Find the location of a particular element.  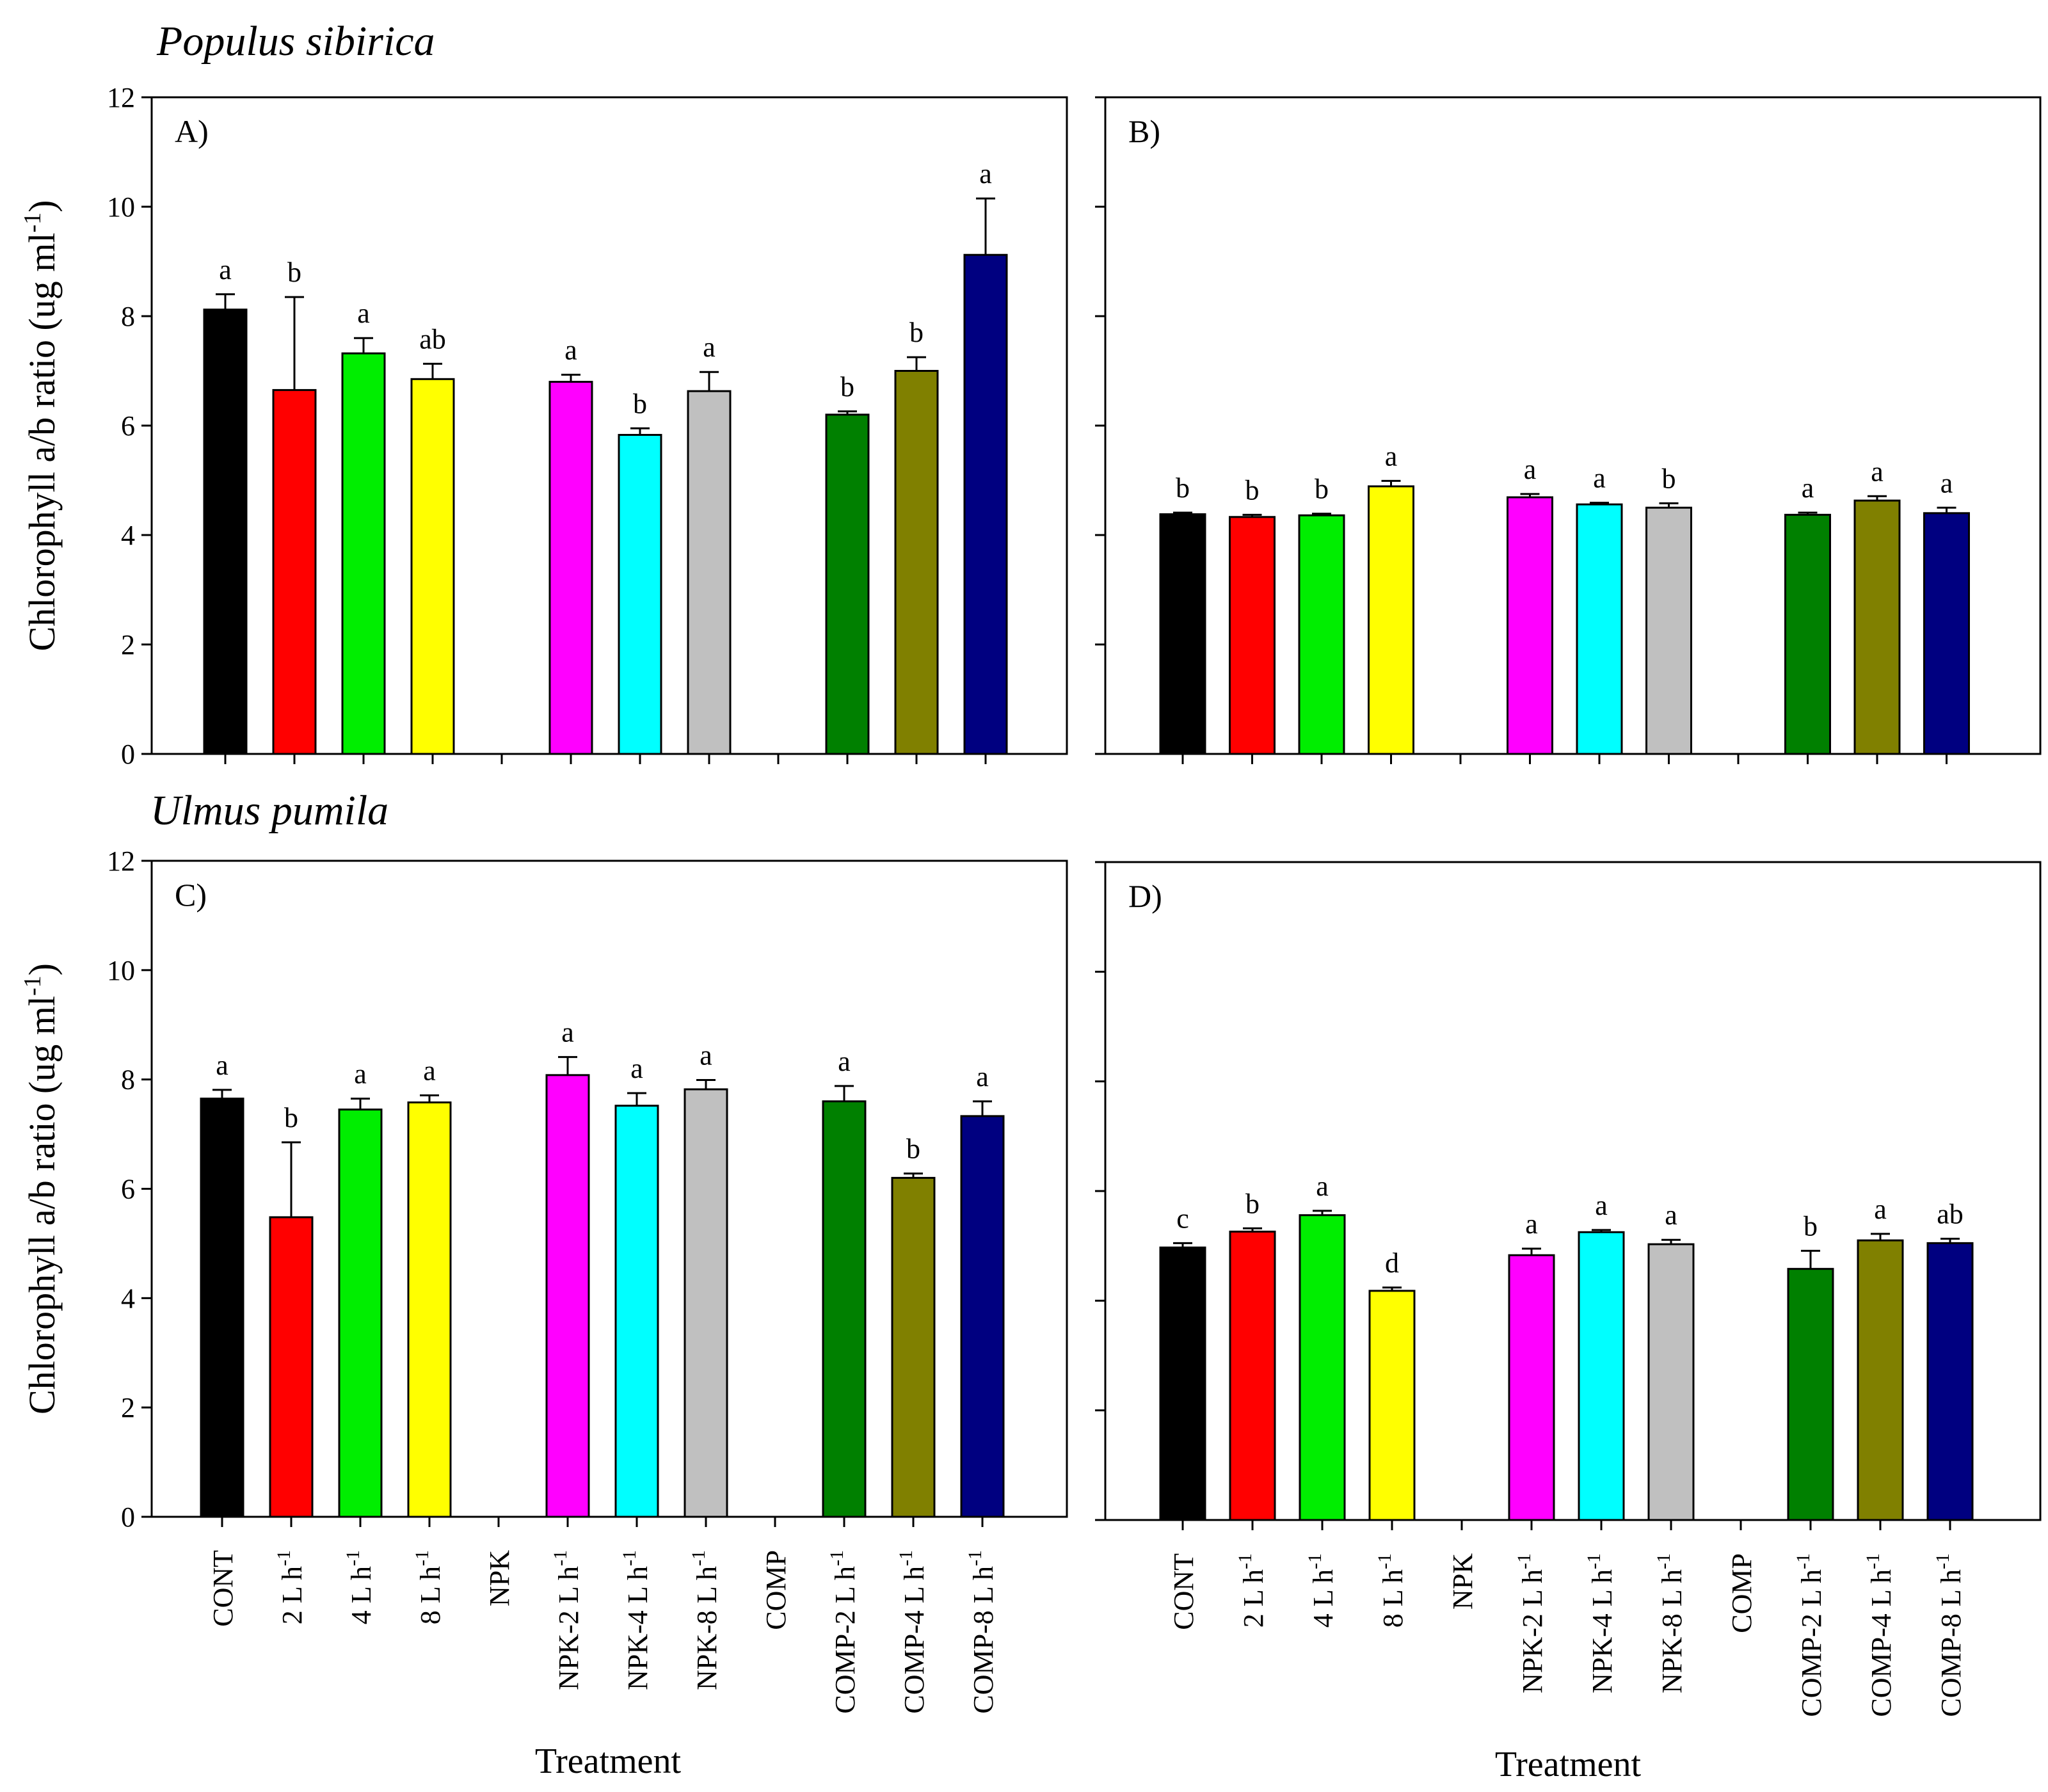

panel-label: D) is located at coordinates (1145, 896).